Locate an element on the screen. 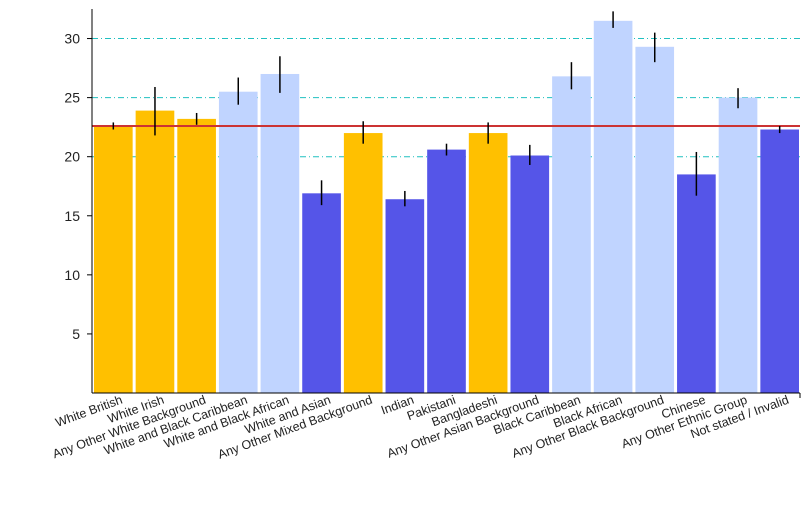 This screenshot has width=809, height=516. y-tick-label: 10 is located at coordinates (72, 275).